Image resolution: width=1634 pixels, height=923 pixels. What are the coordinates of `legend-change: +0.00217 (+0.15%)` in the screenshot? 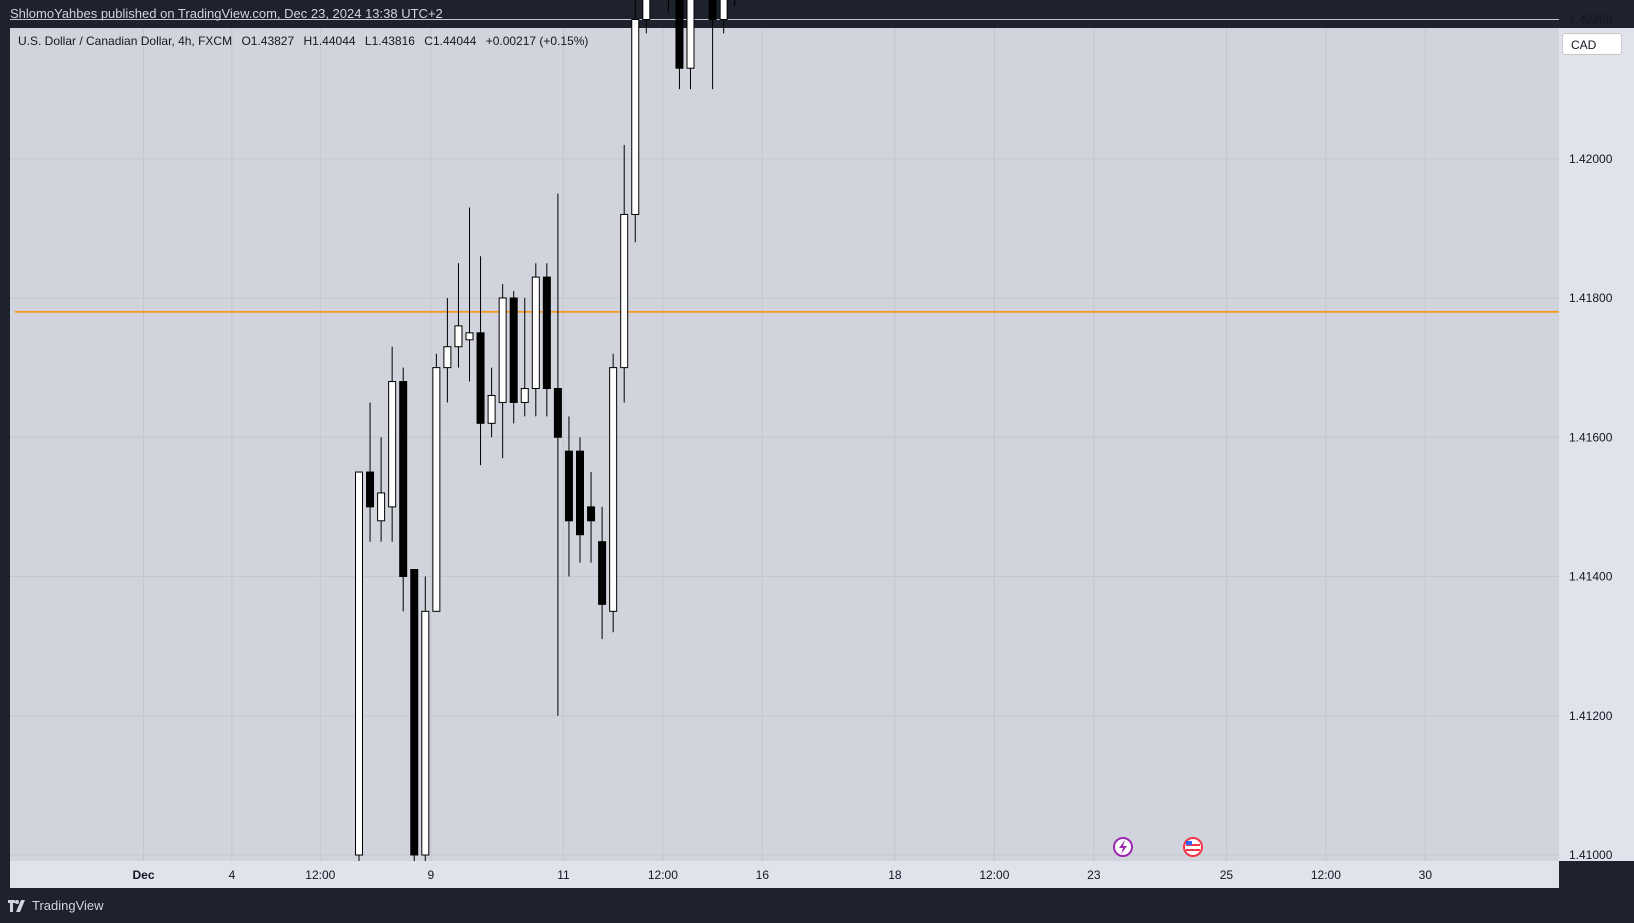 It's located at (537, 41).